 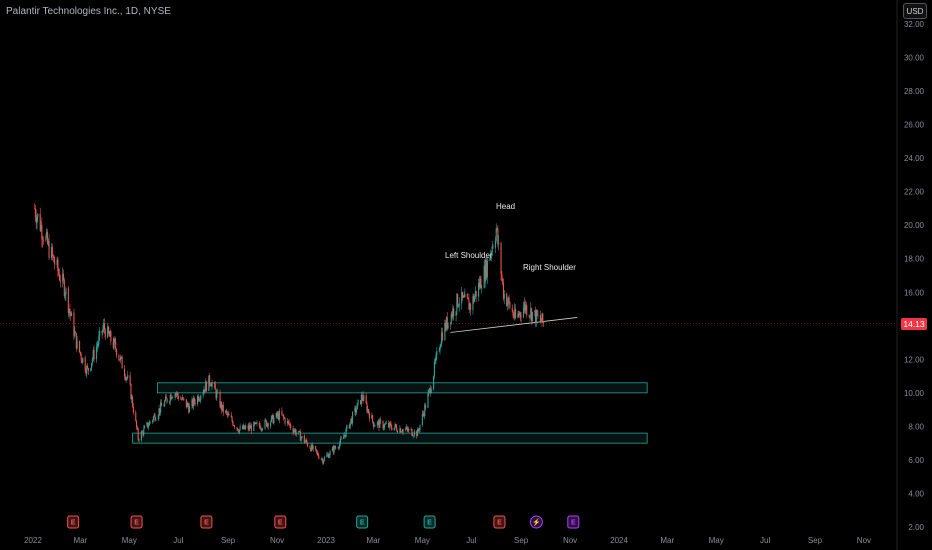 What do you see at coordinates (916, 426) in the screenshot?
I see `y-tick-label: 8.00` at bounding box center [916, 426].